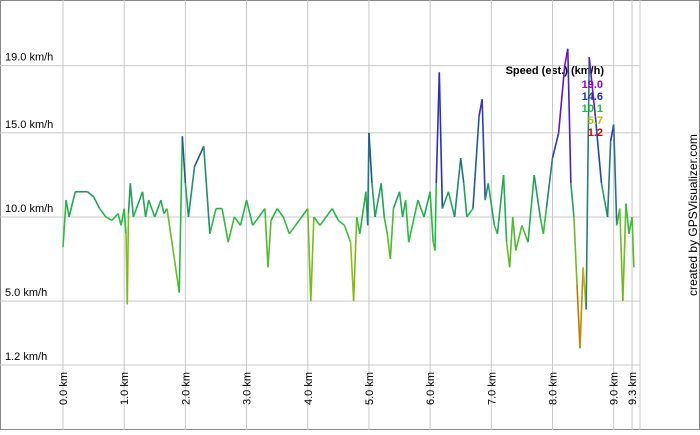  Describe the element at coordinates (26, 357) in the screenshot. I see `y-tick-label: 1.2 km/h` at that location.